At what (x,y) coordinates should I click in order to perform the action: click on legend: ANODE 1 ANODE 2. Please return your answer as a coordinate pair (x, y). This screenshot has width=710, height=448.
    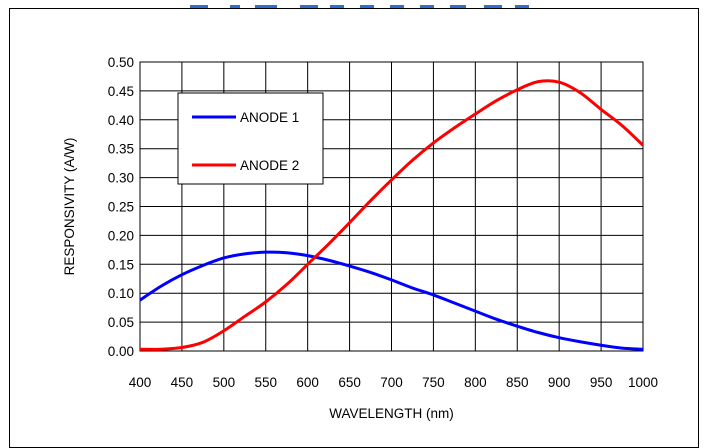
    Looking at the image, I should click on (250, 138).